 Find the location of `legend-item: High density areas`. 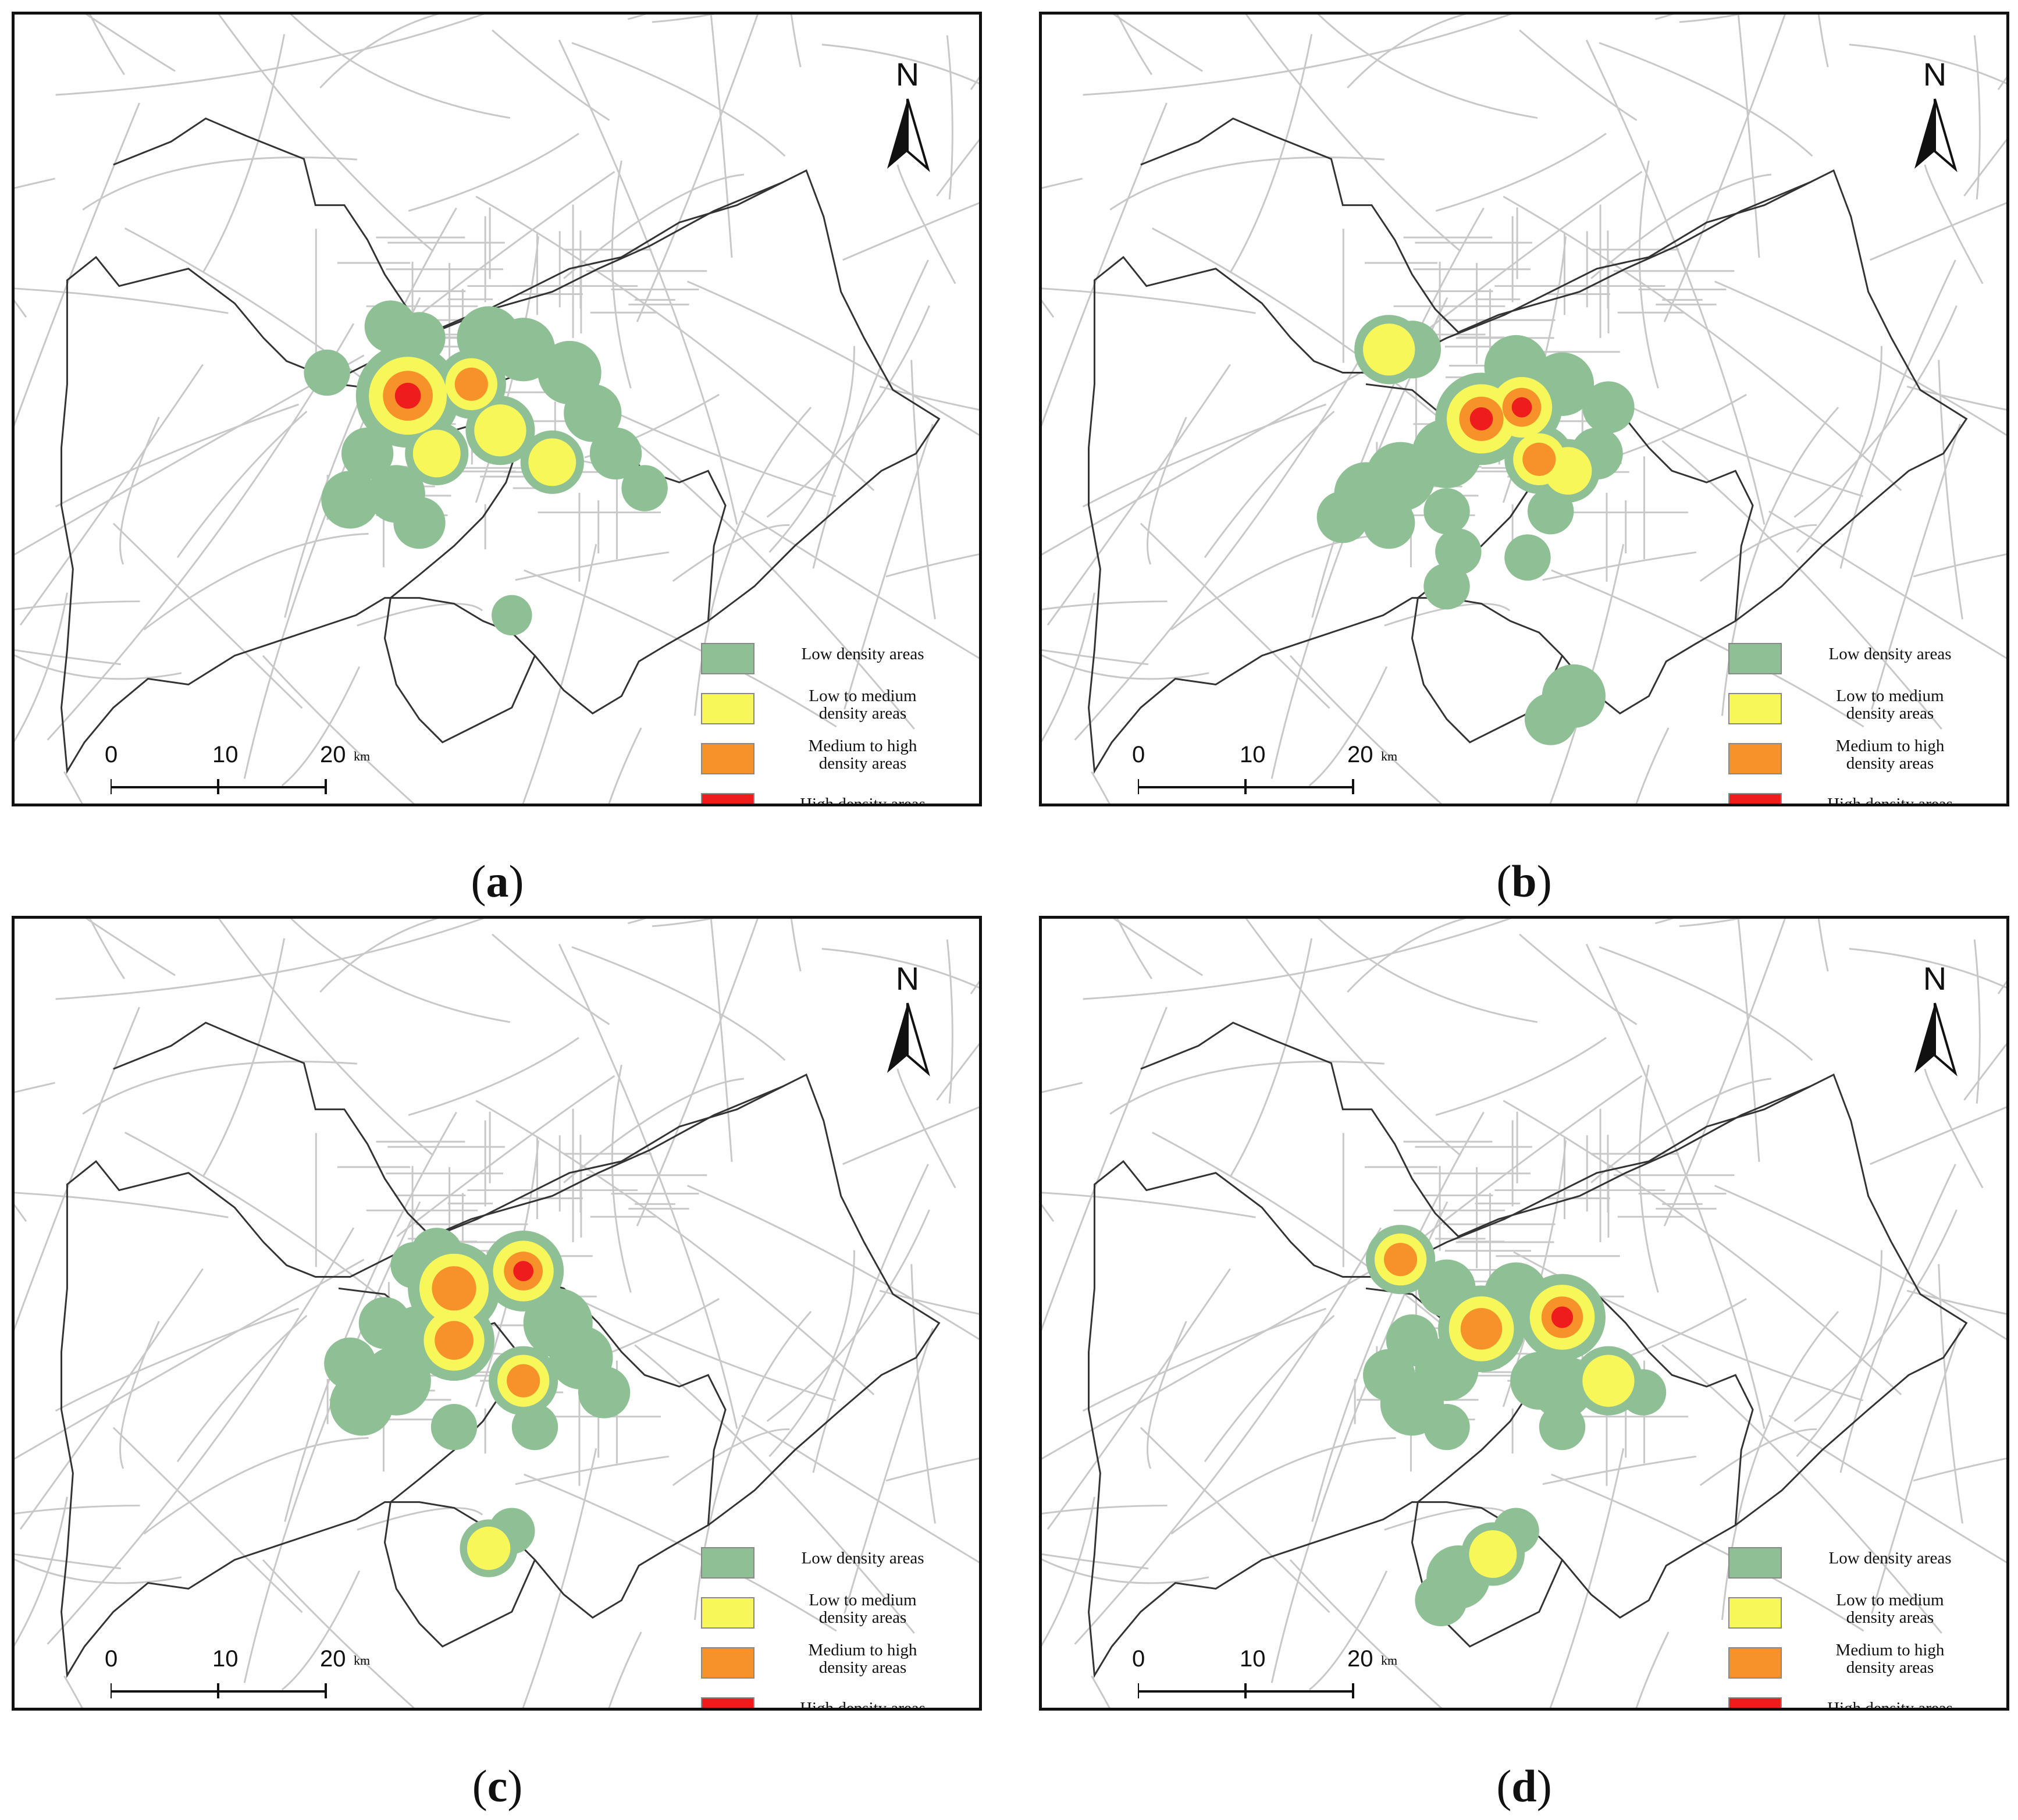

legend-item: High density areas is located at coordinates (835, 795).